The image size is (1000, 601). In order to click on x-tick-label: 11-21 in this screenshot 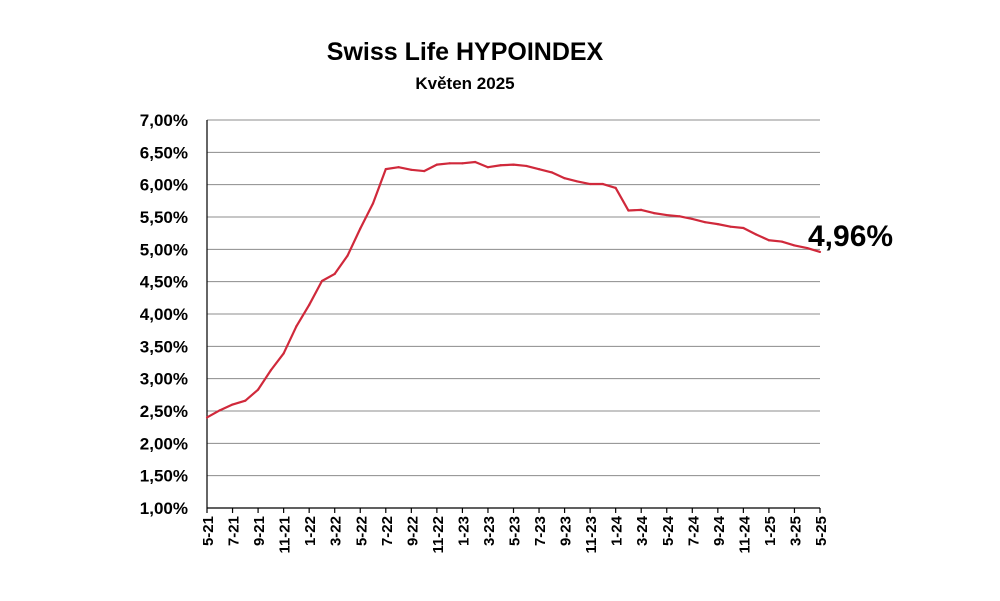, I will do `click(285, 535)`.